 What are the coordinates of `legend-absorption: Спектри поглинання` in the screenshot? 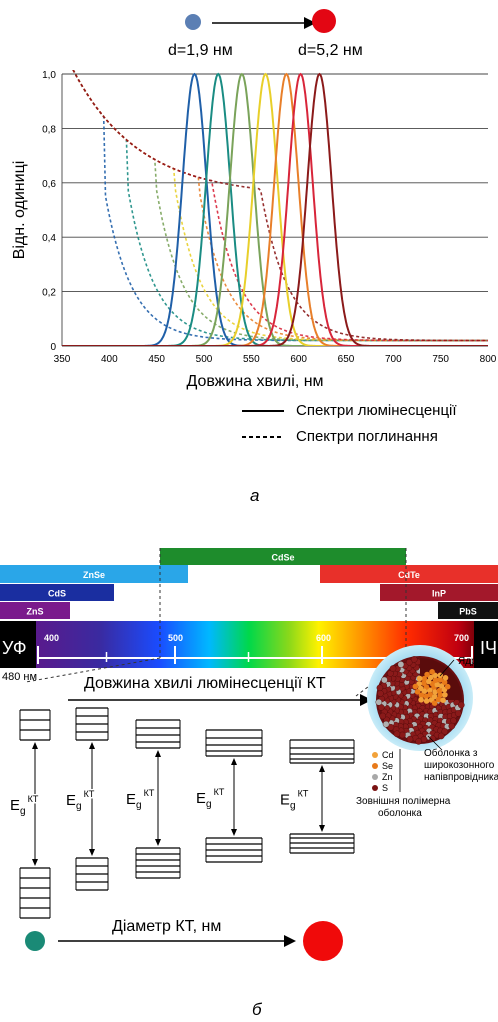 It's located at (367, 436).